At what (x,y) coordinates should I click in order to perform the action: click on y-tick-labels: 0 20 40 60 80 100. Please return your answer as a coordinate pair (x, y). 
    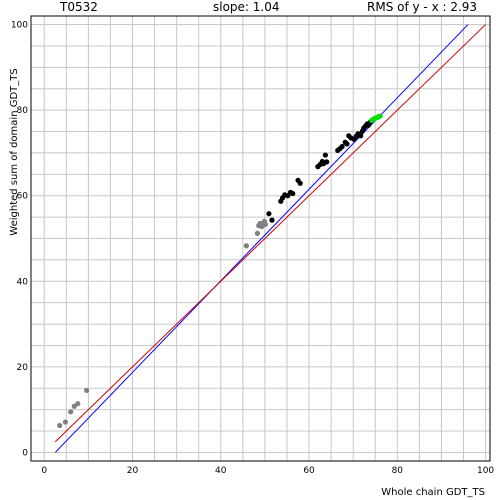
    Looking at the image, I should click on (19, 240).